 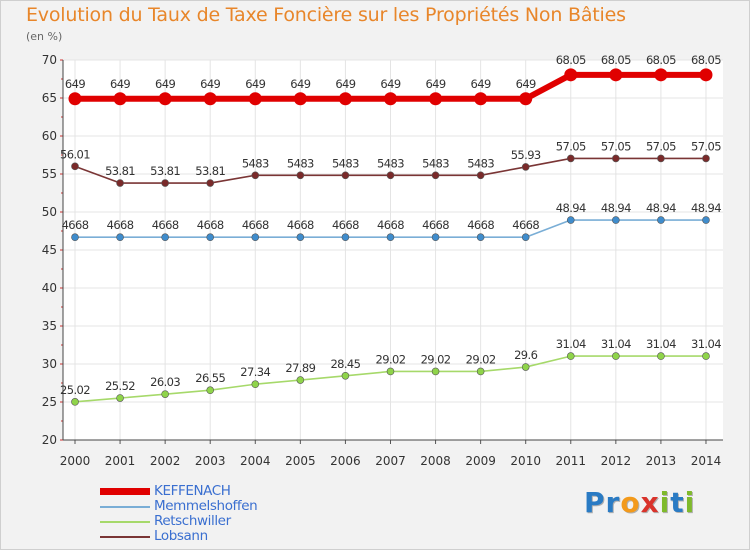 I want to click on x-tick-label: 2005, so click(x=300, y=461).